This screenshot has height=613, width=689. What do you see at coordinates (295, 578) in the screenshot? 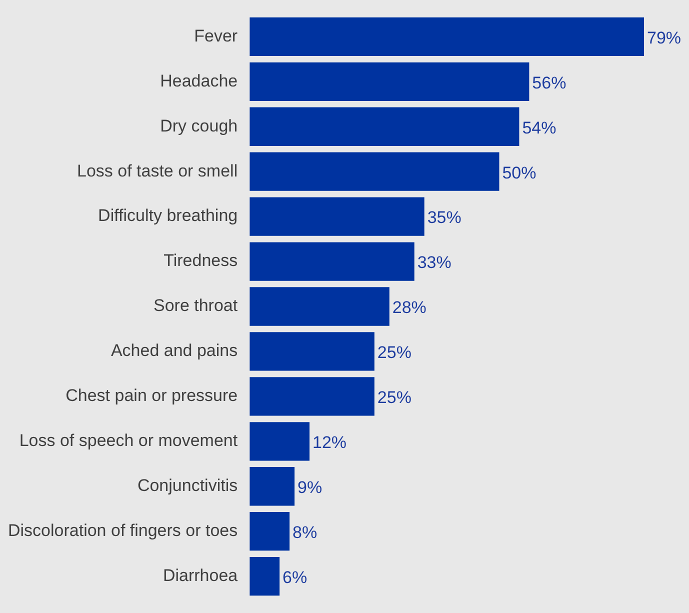
I see `data-label: 6%` at bounding box center [295, 578].